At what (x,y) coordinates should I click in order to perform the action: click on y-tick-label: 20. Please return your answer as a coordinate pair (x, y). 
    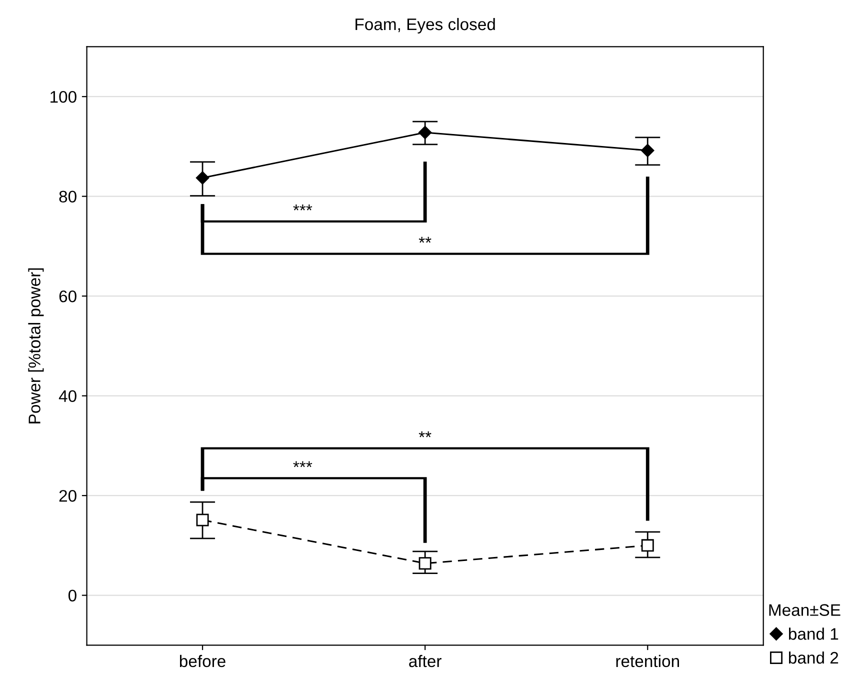
    Looking at the image, I should click on (67, 496).